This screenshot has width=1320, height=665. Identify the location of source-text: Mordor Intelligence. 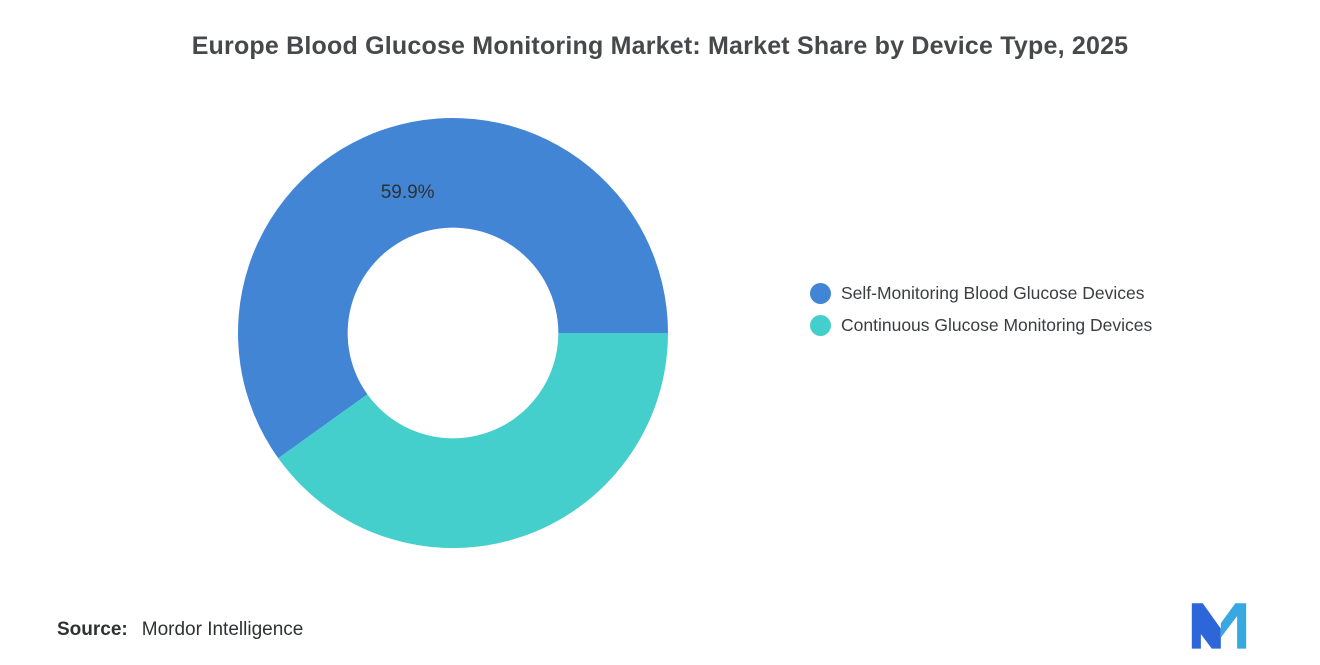
(222, 629).